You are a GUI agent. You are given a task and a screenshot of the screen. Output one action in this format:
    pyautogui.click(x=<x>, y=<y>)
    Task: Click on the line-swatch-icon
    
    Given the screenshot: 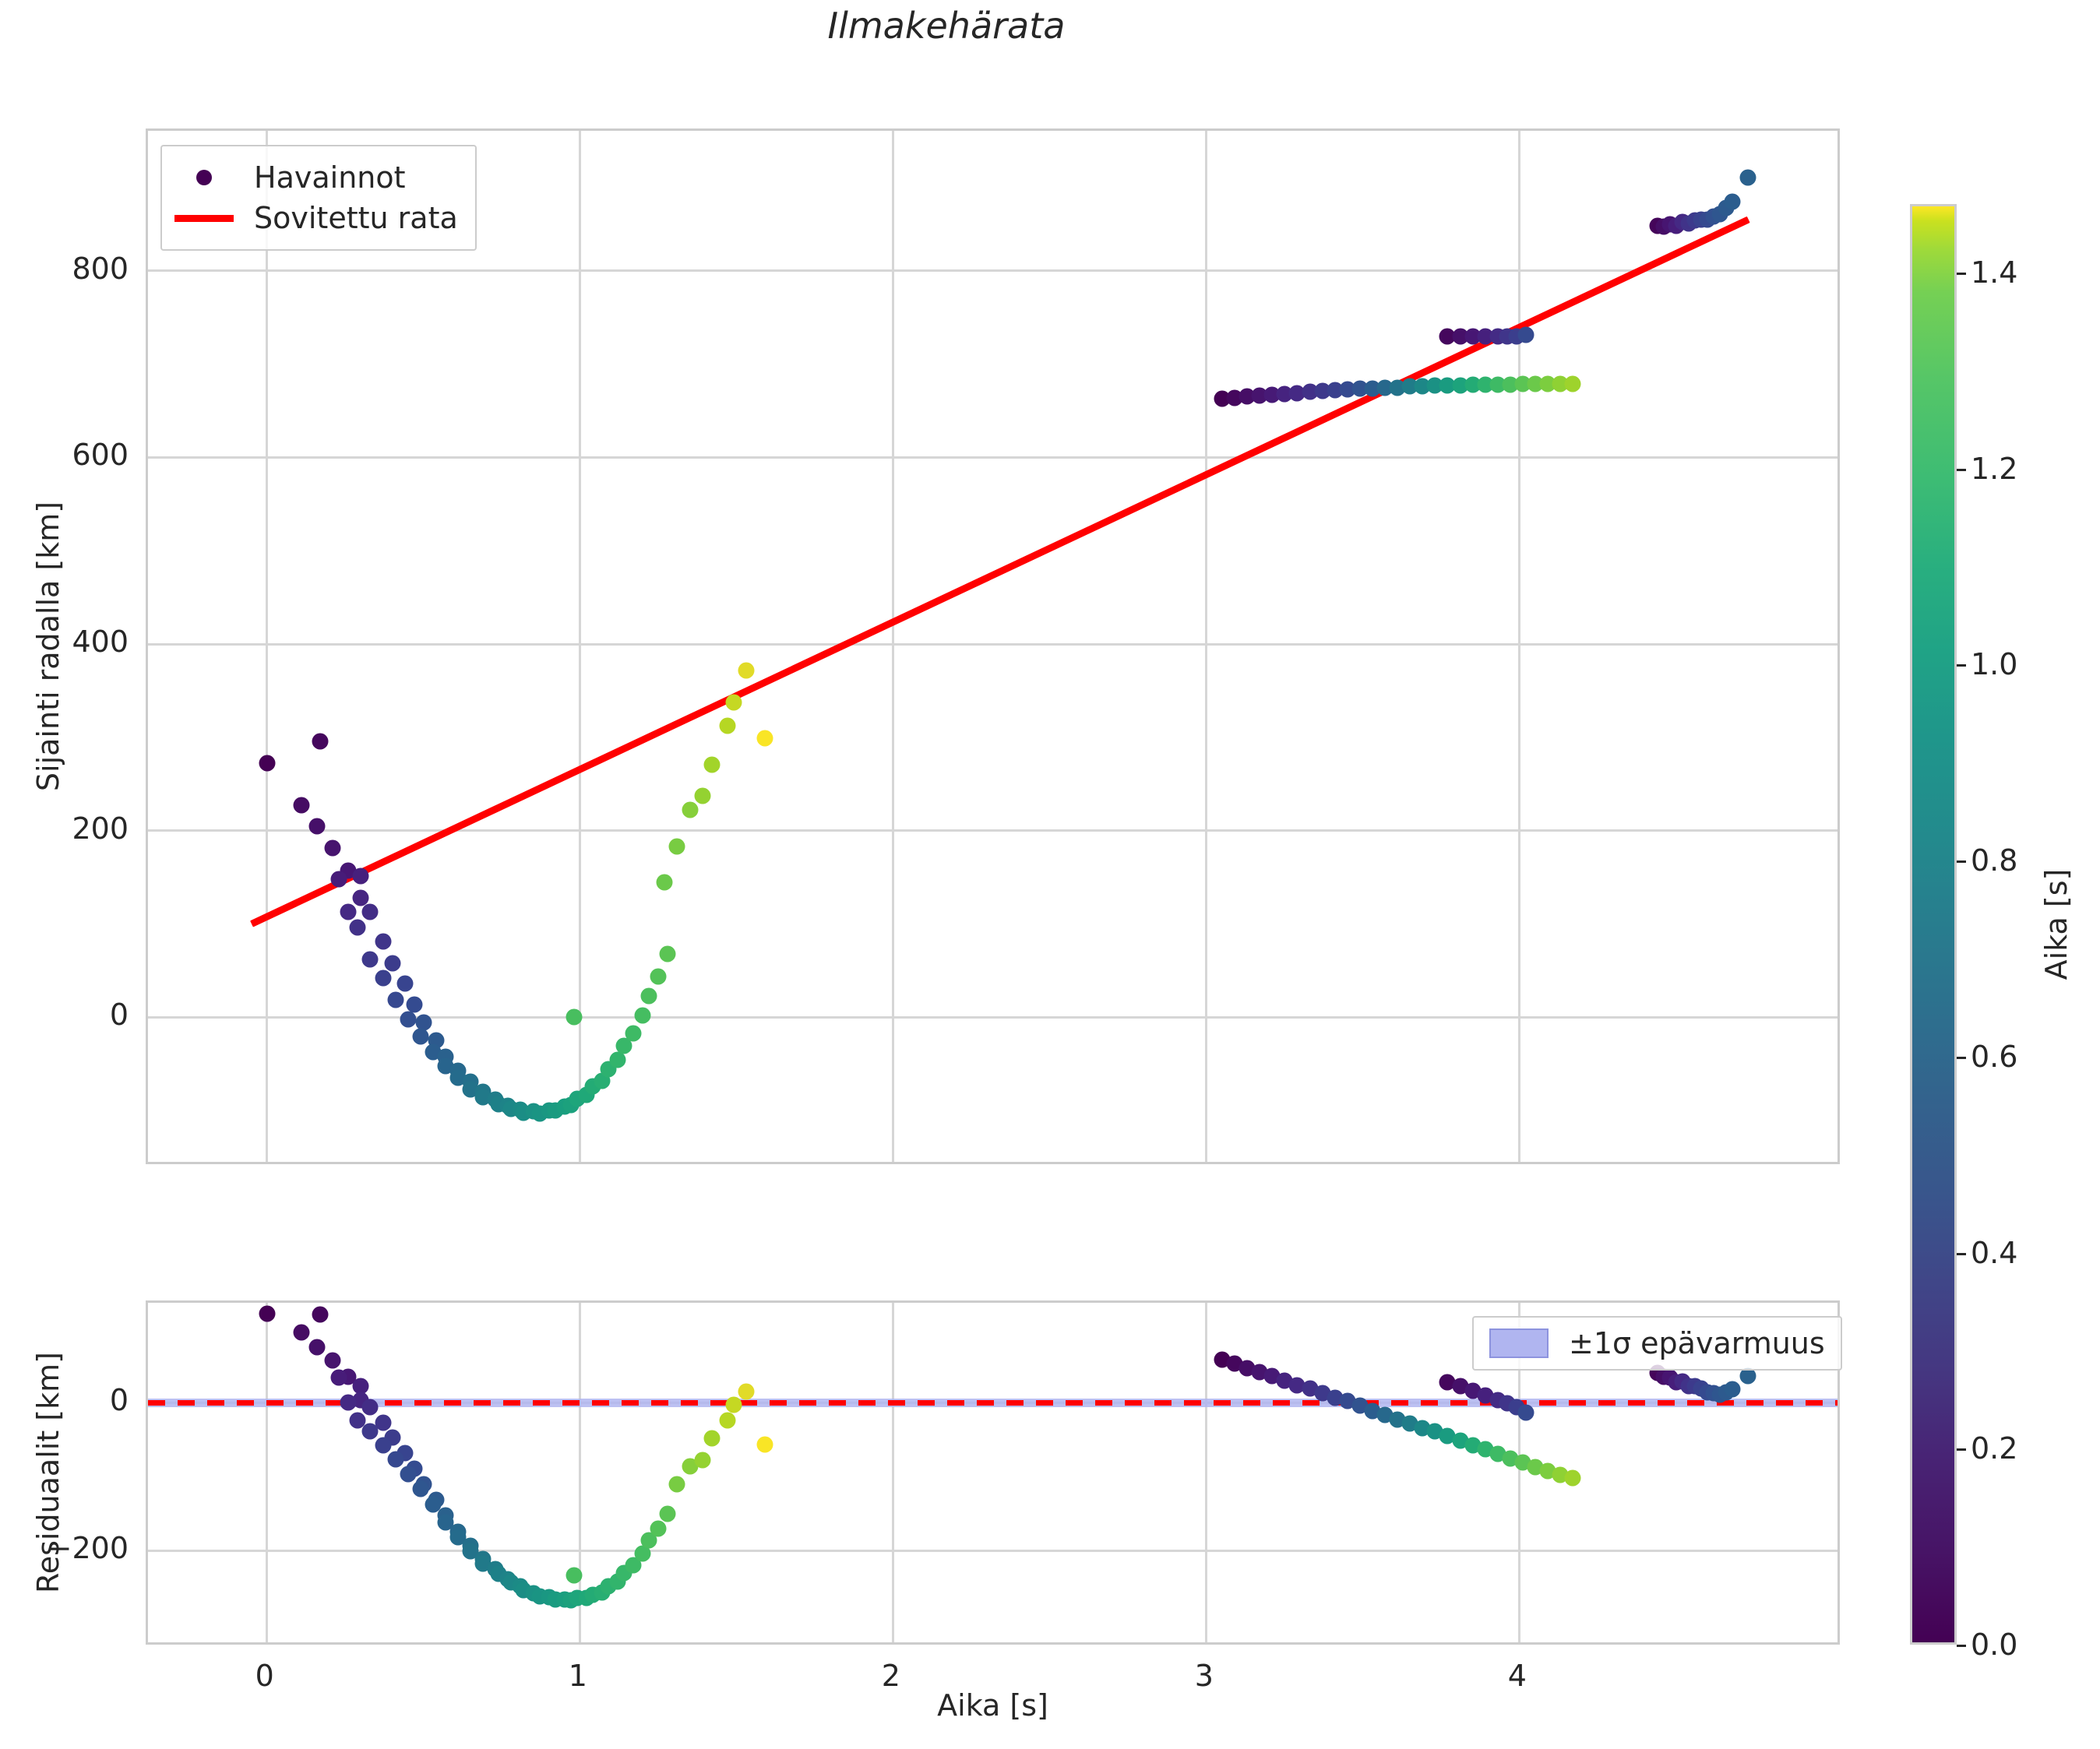 What is the action you would take?
    pyautogui.click(x=204, y=218)
    